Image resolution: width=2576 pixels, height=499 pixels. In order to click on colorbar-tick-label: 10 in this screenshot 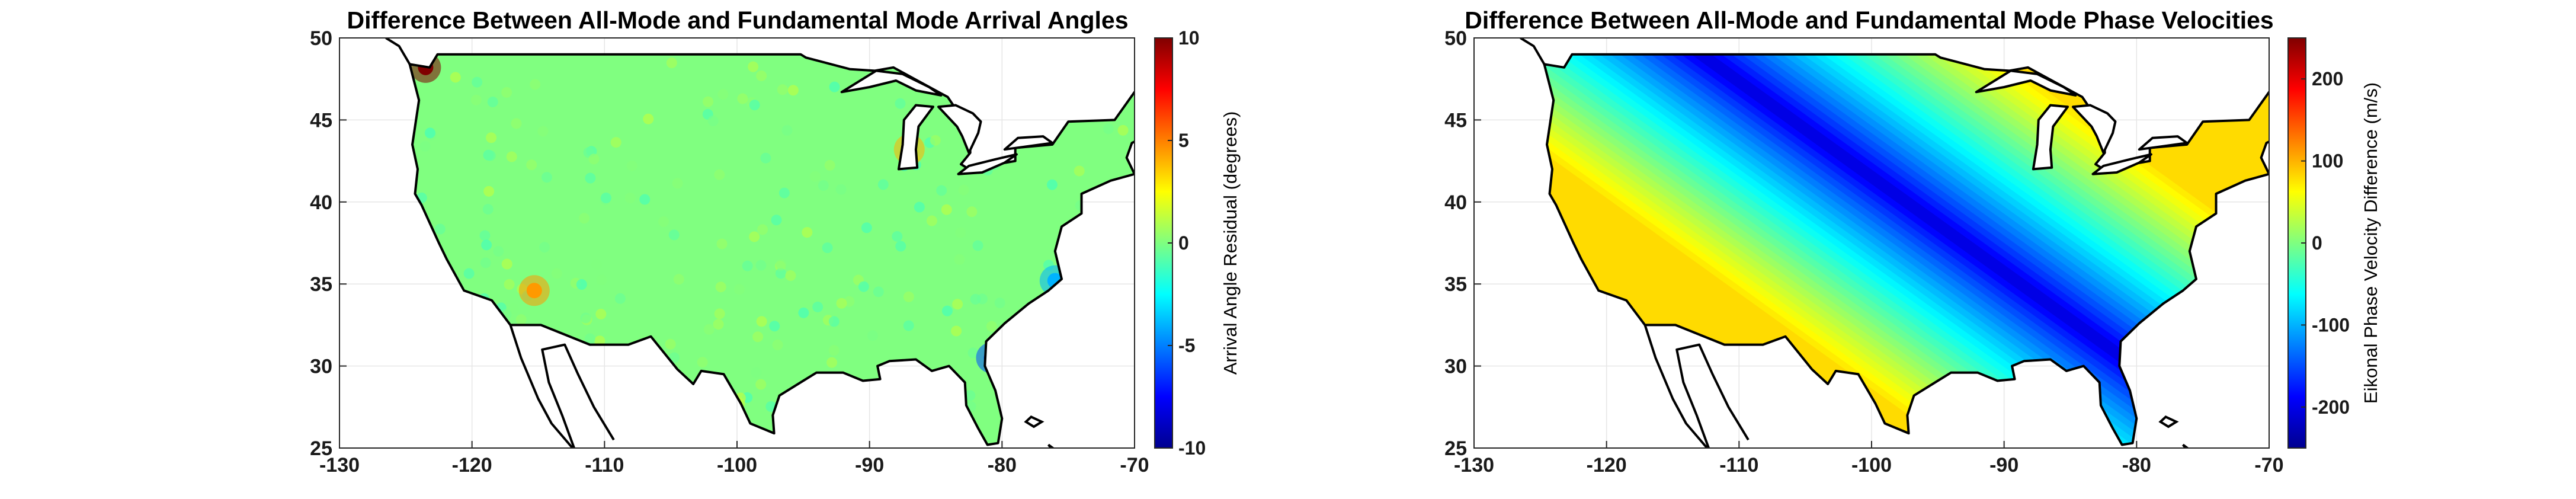, I will do `click(1189, 38)`.